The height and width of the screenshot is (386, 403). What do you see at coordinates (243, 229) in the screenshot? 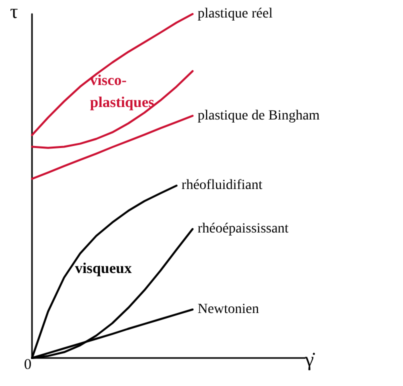
I see `series-label: rhéoépaississant` at bounding box center [243, 229].